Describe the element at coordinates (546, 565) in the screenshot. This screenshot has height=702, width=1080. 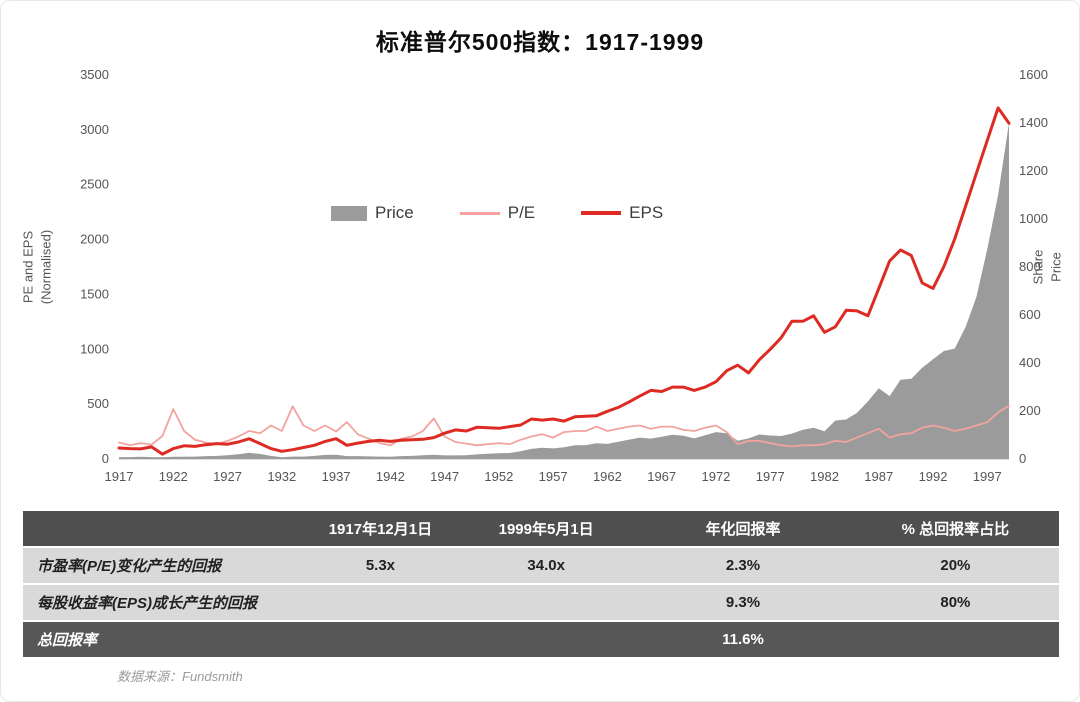
I see `table-cell: 34.0x` at that location.